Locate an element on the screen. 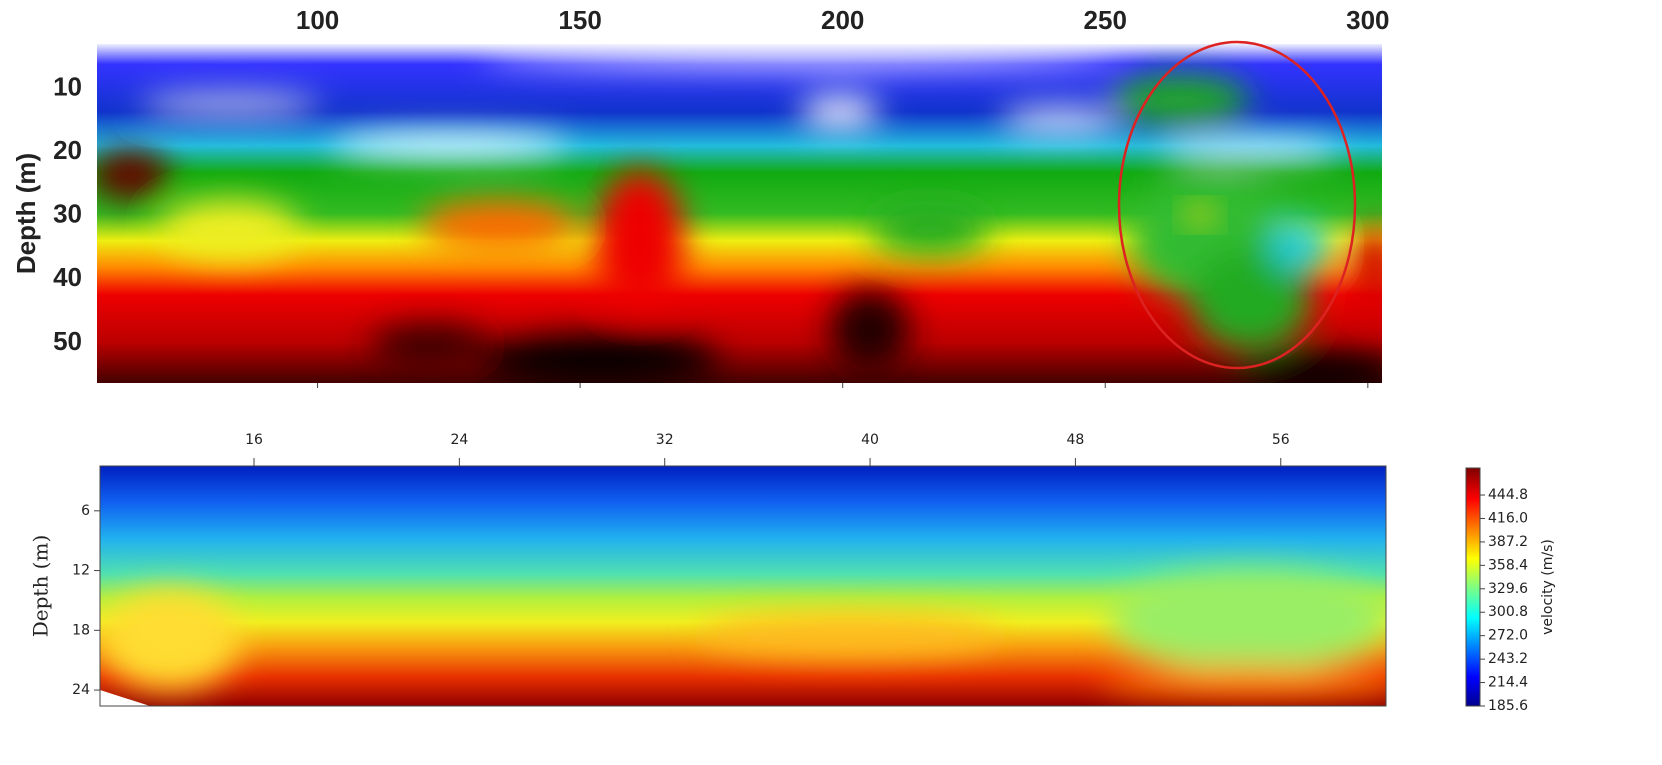 Image resolution: width=1662 pixels, height=765 pixels. y-tick-label: 12 is located at coordinates (81, 571).